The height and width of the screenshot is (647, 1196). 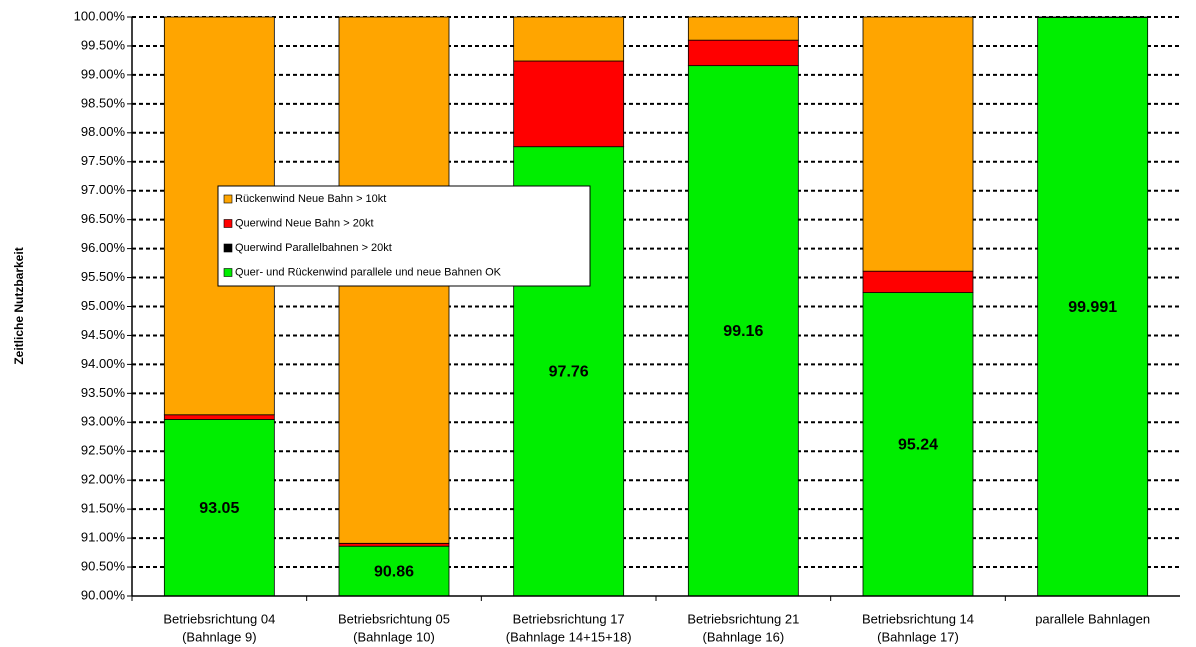 What do you see at coordinates (103, 450) in the screenshot?
I see `y-tick-label: 92.50%` at bounding box center [103, 450].